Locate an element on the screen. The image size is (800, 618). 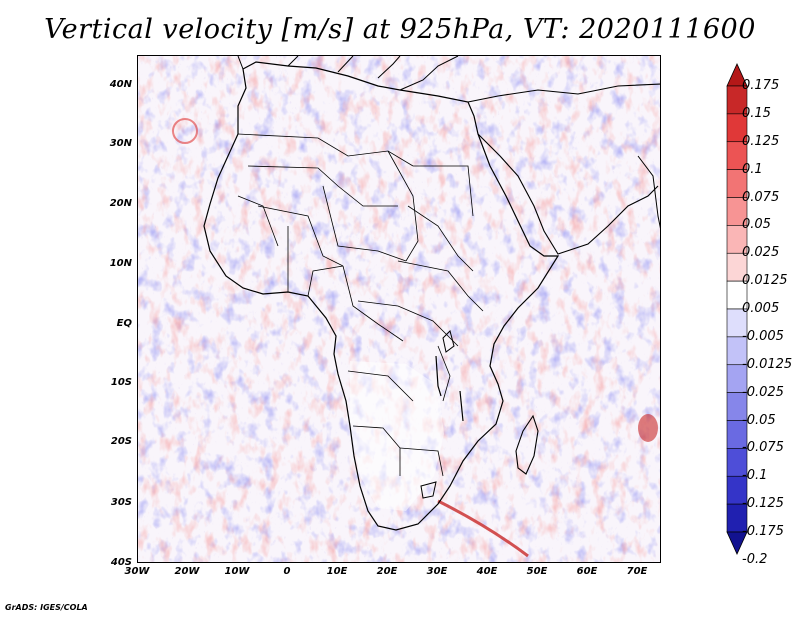
colorbar-level-label: 0.025 is located at coordinates (761, 253).